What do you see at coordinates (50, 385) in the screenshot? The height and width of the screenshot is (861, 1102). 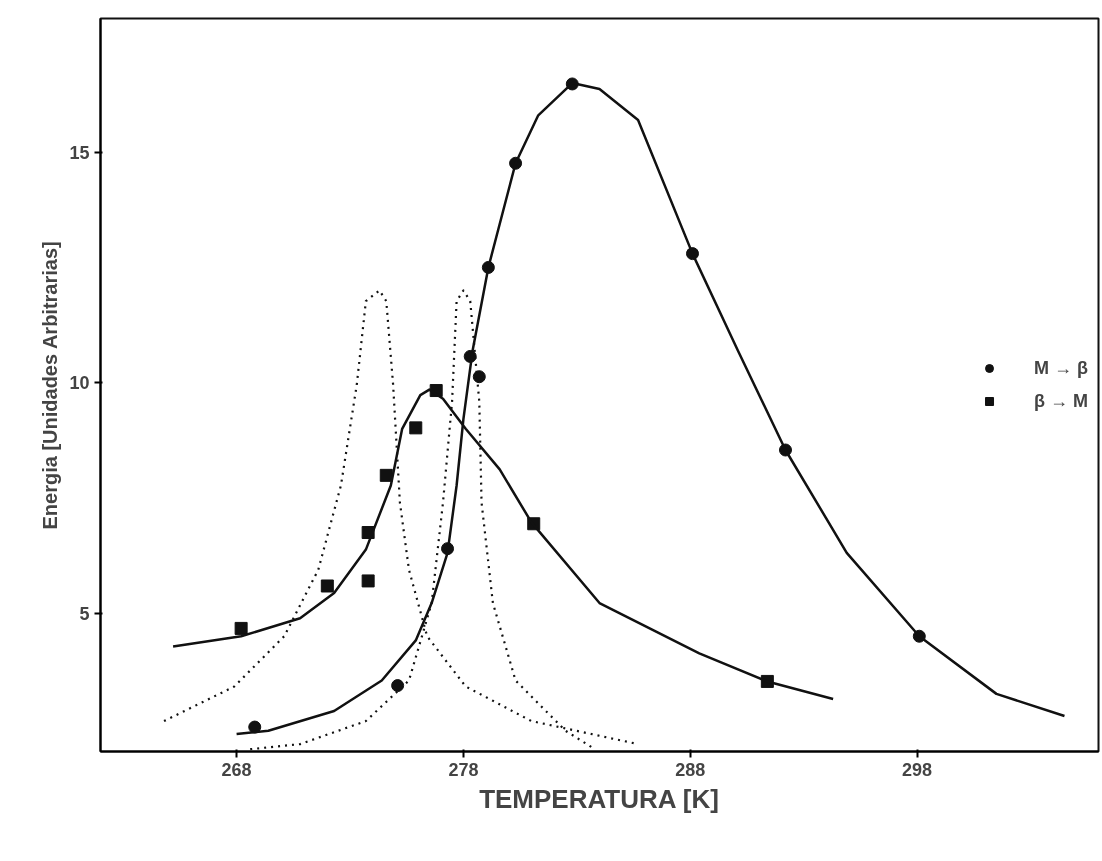 I see `y-axis-title: Energia [Unidades Arbitrarias]` at bounding box center [50, 385].